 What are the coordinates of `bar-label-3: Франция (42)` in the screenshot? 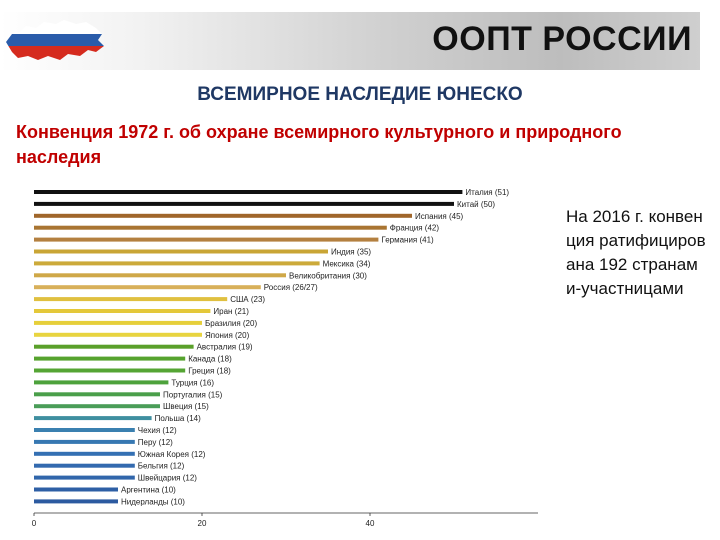 It's located at (415, 228).